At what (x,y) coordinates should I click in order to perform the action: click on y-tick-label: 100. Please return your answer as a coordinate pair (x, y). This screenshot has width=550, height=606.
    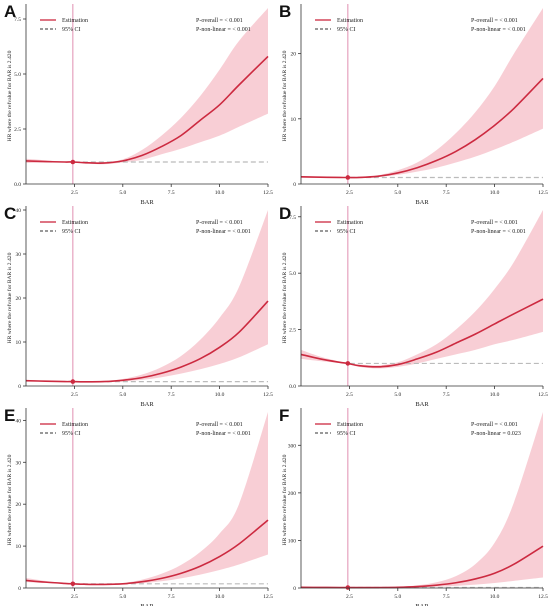
    Looking at the image, I should click on (292, 541).